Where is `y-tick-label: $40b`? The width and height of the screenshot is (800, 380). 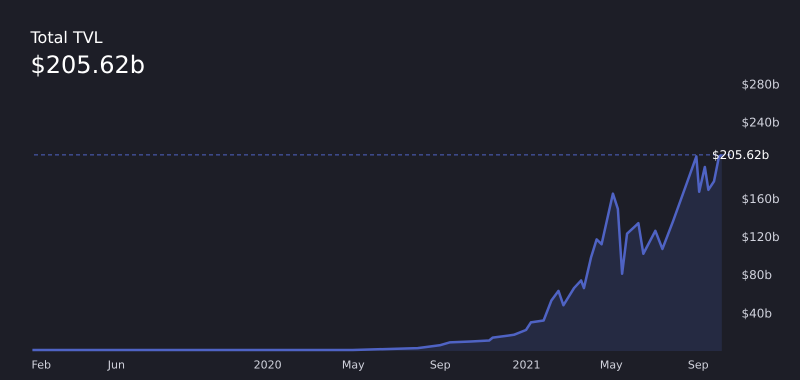
y-tick-label: $40b is located at coordinates (757, 313).